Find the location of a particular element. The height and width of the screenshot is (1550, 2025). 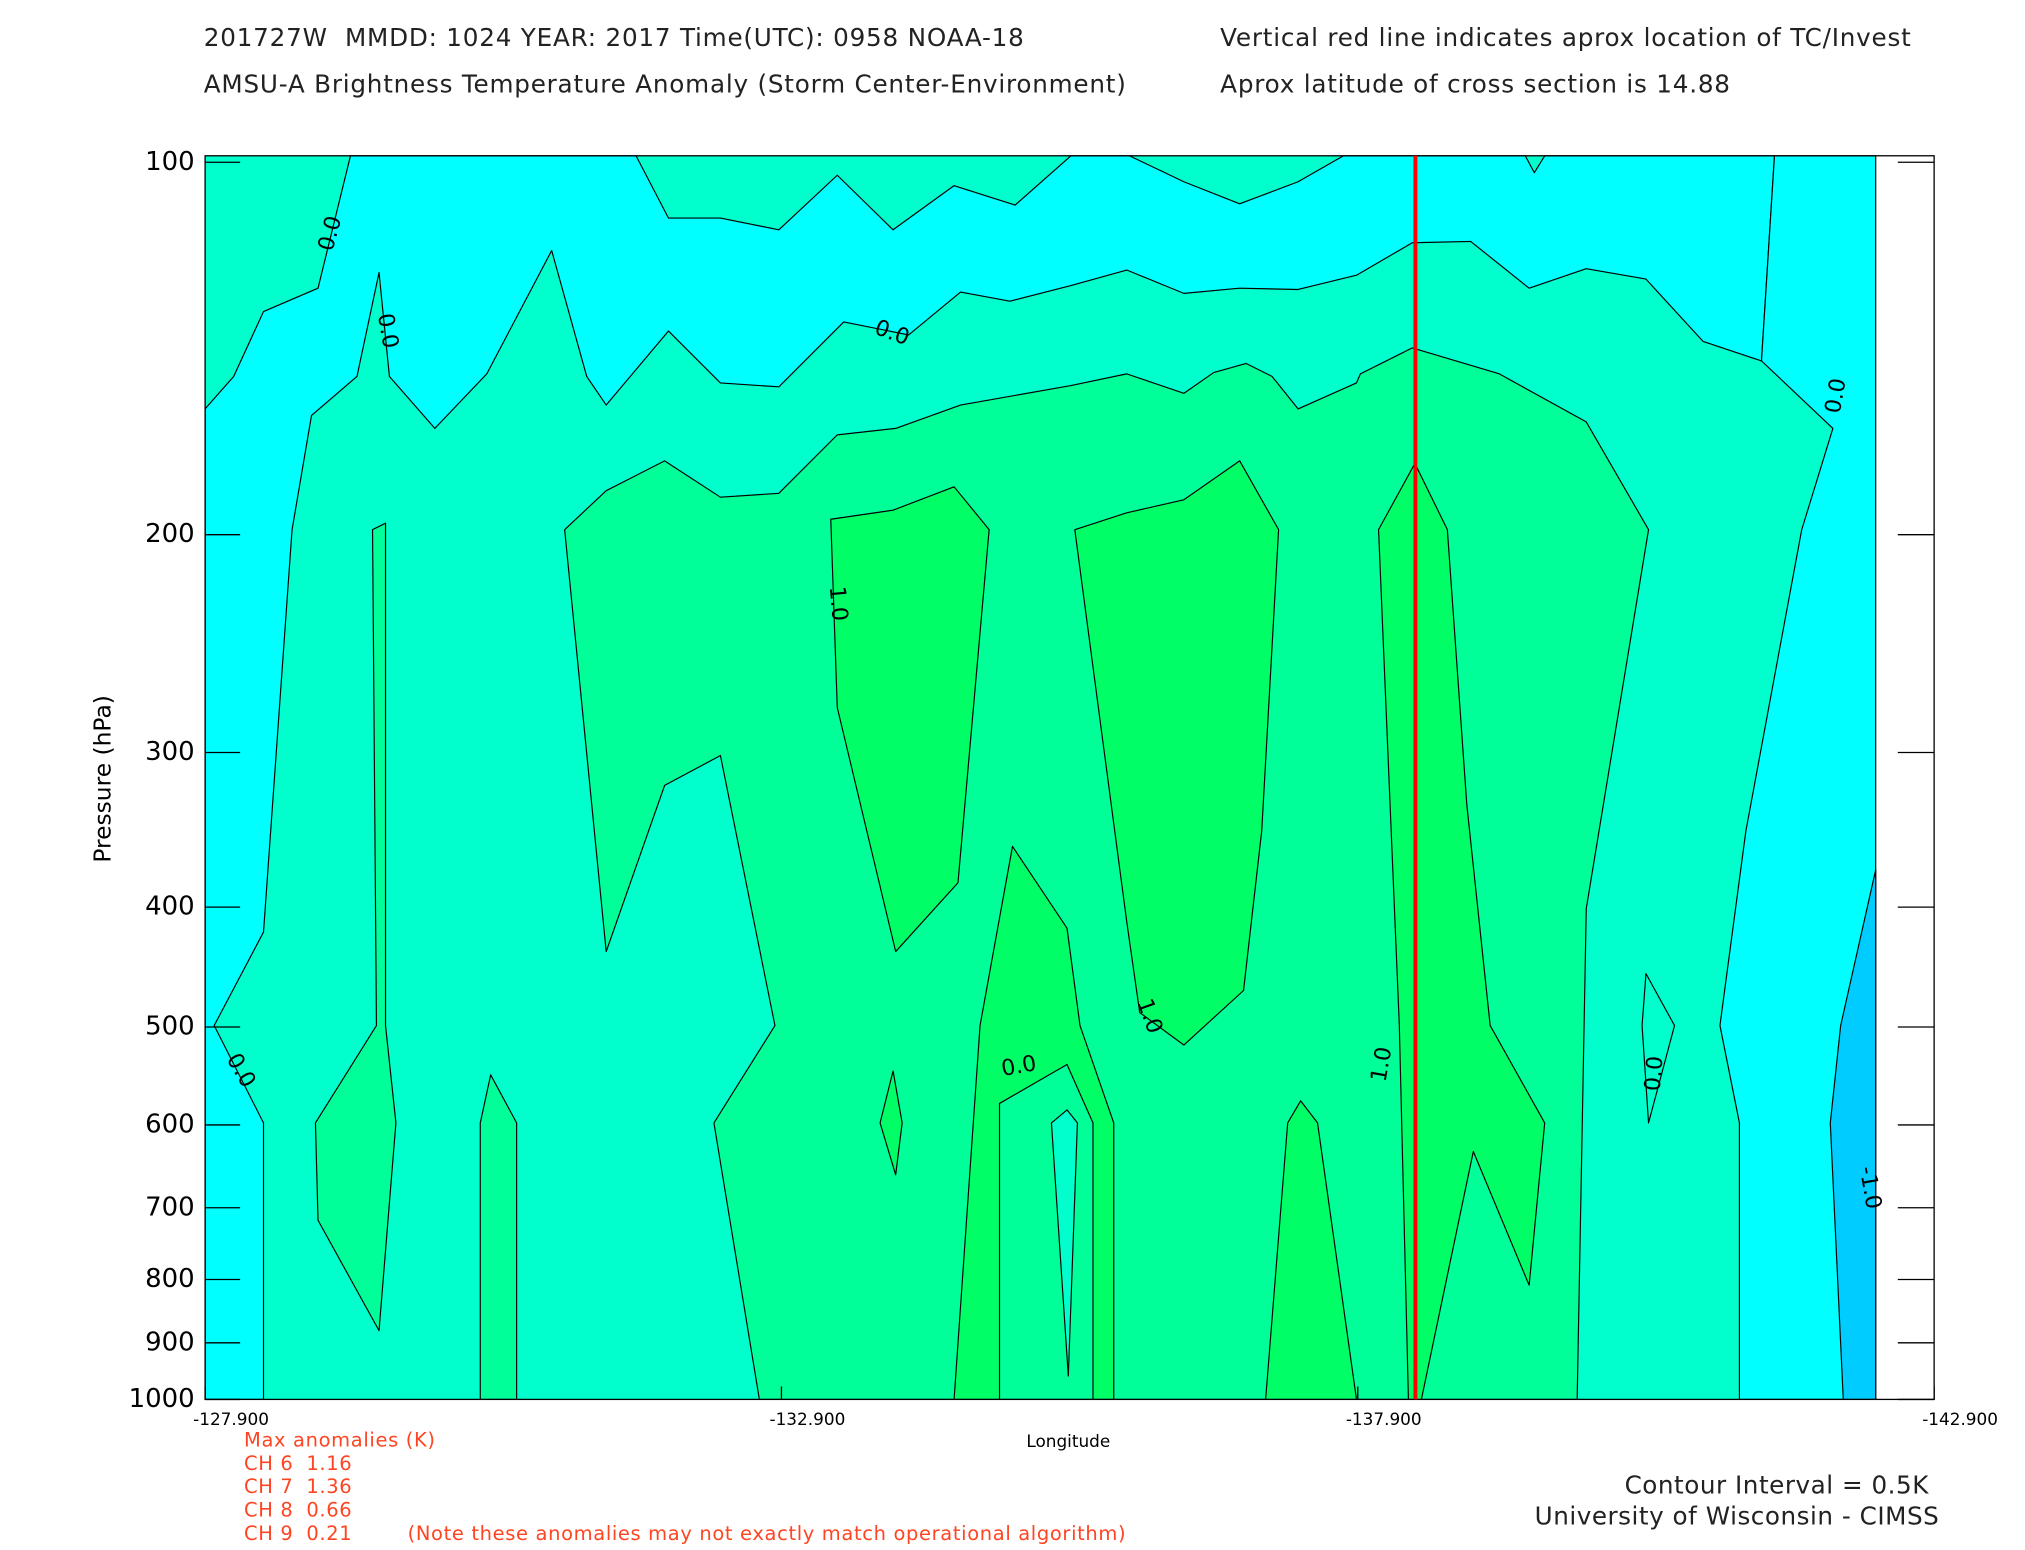

y-tick-label: 700 is located at coordinates (170, 1207).